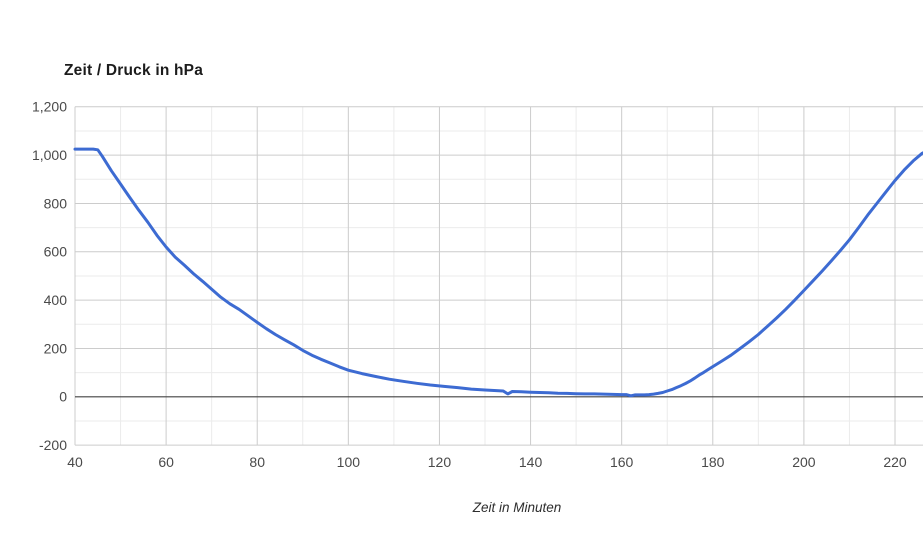 The height and width of the screenshot is (550, 923). What do you see at coordinates (49, 155) in the screenshot?
I see `y-tick-label: 1,000` at bounding box center [49, 155].